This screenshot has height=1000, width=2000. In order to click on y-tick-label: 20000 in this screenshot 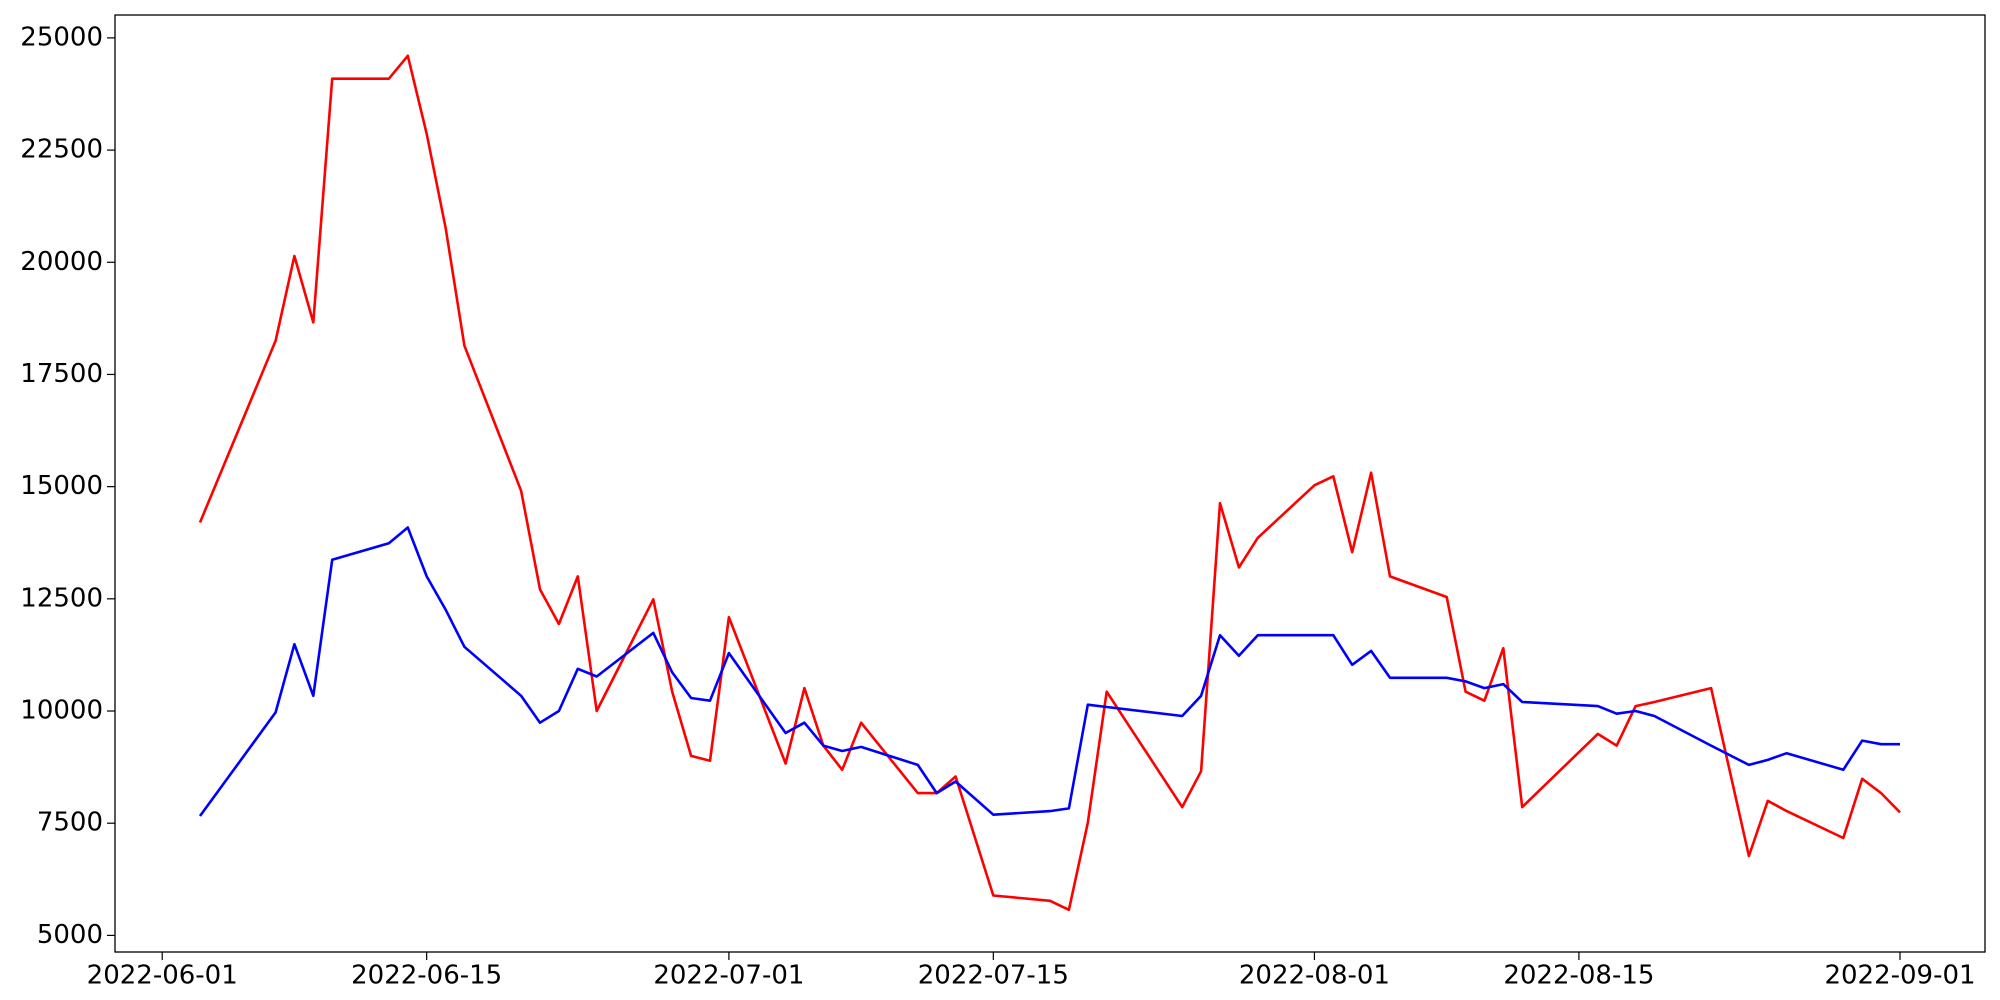, I will do `click(61, 262)`.